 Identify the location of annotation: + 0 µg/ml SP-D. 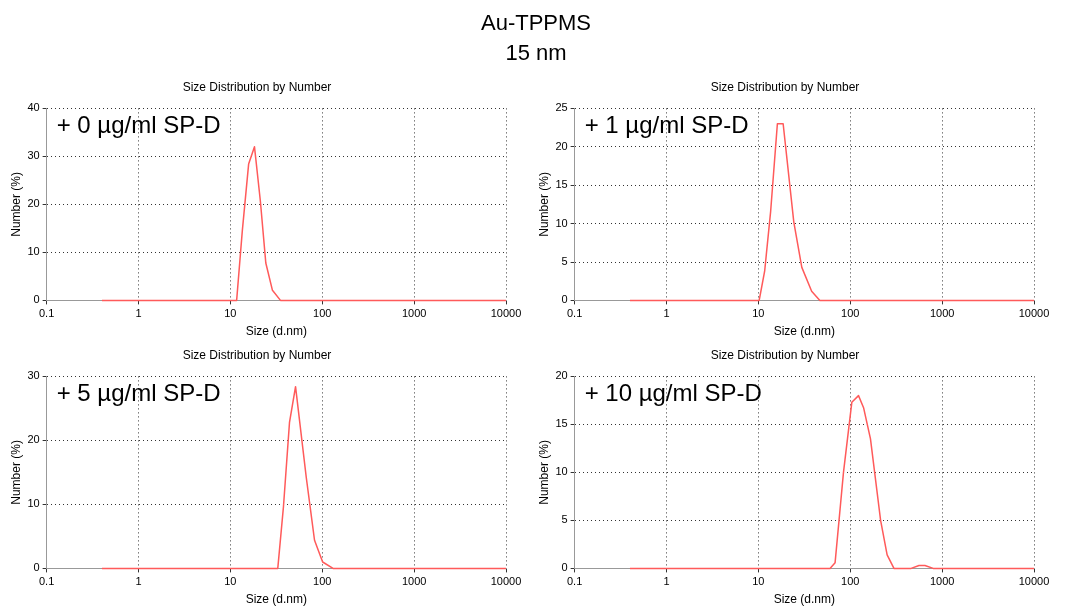
(138, 125).